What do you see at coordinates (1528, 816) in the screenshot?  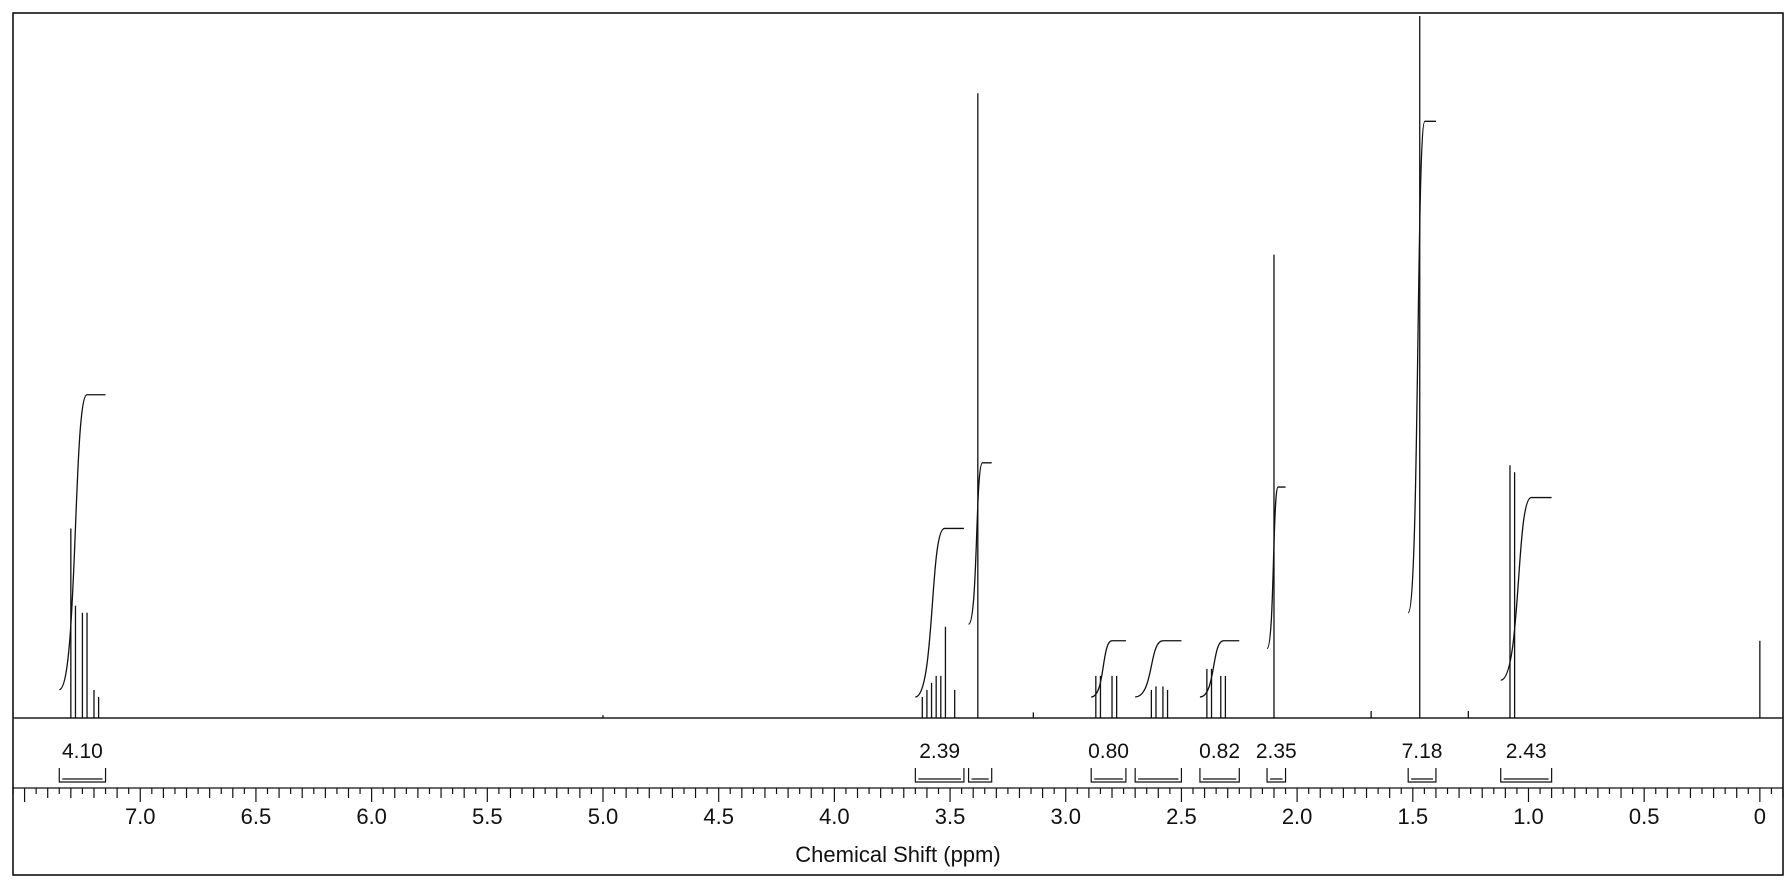 I see `x-tick-label: 1.0` at bounding box center [1528, 816].